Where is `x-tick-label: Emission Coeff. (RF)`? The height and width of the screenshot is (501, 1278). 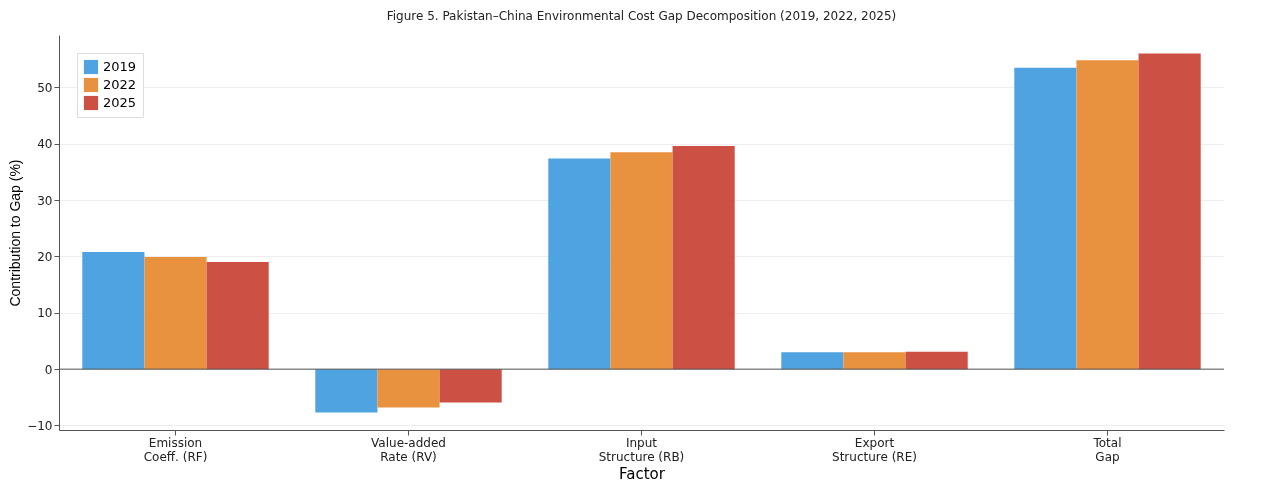
x-tick-label: Emission Coeff. (RF) is located at coordinates (175, 449).